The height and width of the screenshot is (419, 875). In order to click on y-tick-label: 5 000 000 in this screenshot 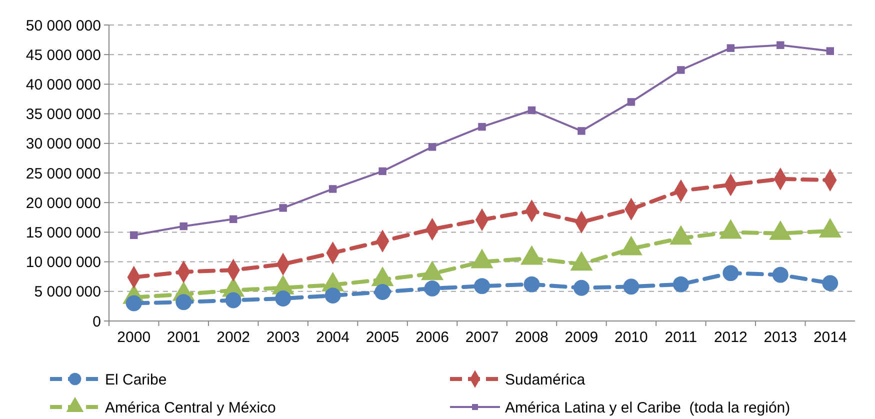, I will do `click(67, 292)`.